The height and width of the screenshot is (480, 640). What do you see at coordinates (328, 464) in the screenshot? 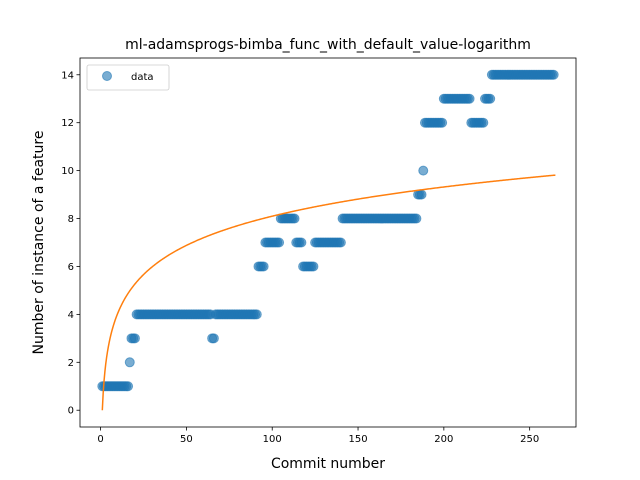
I see `x-axis-label: Commit number` at bounding box center [328, 464].